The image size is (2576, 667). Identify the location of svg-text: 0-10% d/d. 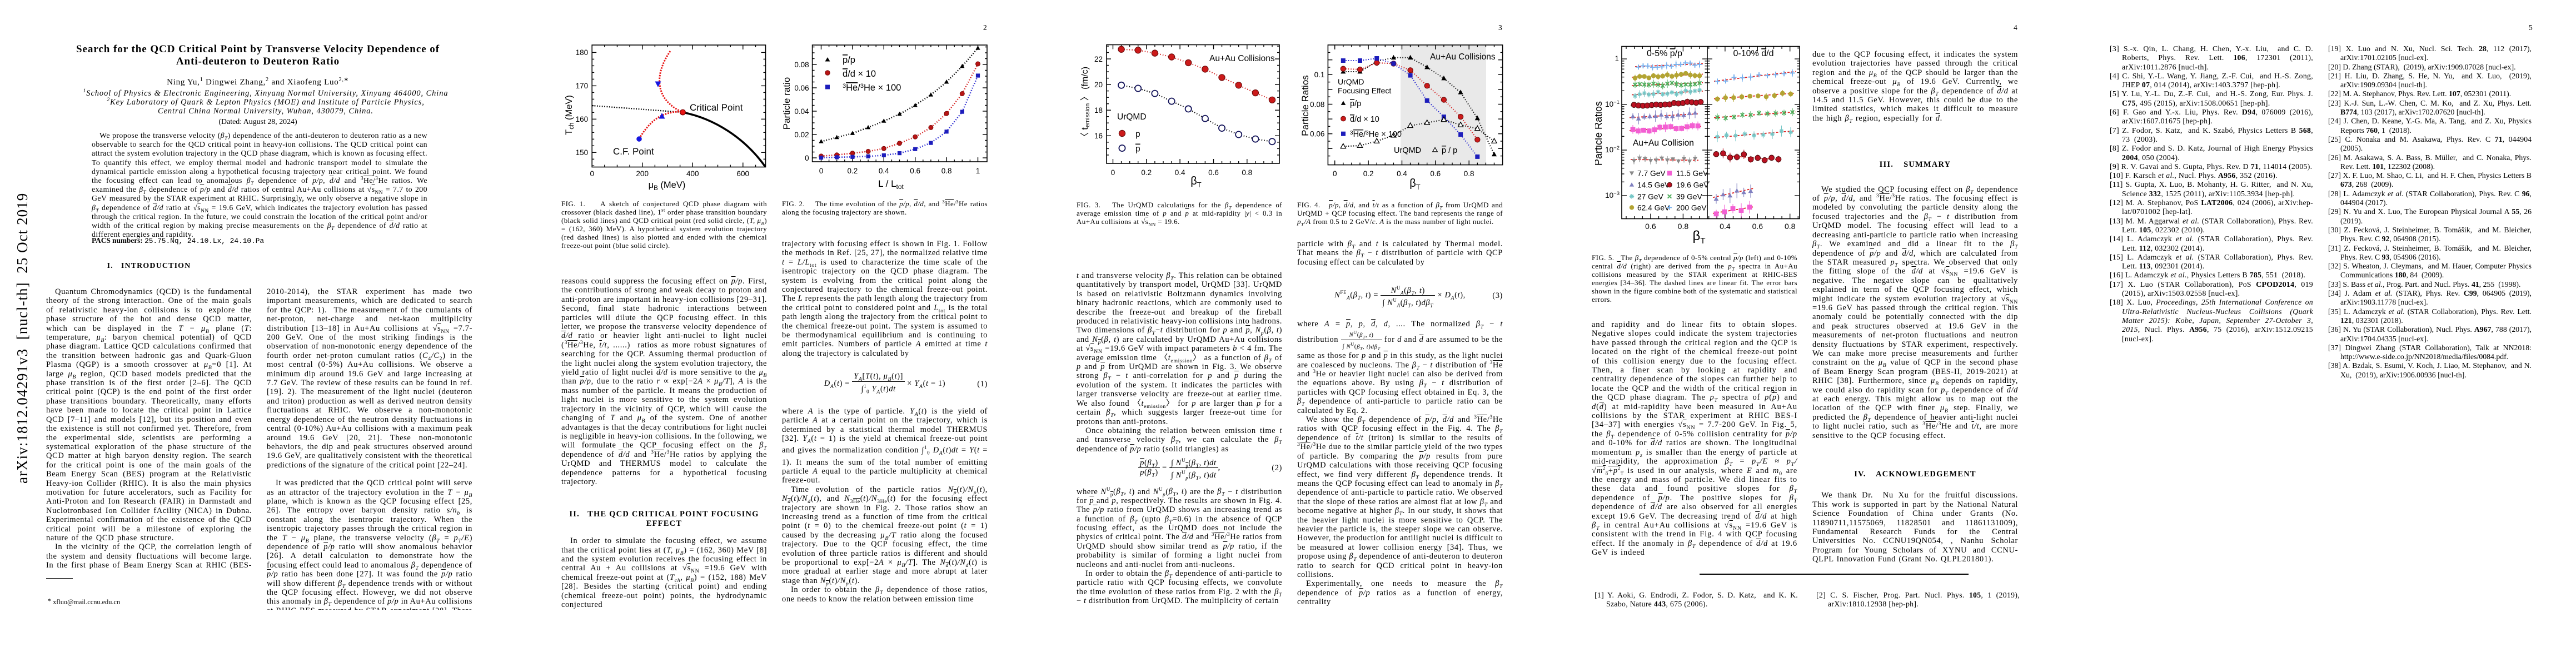
(1753, 53).